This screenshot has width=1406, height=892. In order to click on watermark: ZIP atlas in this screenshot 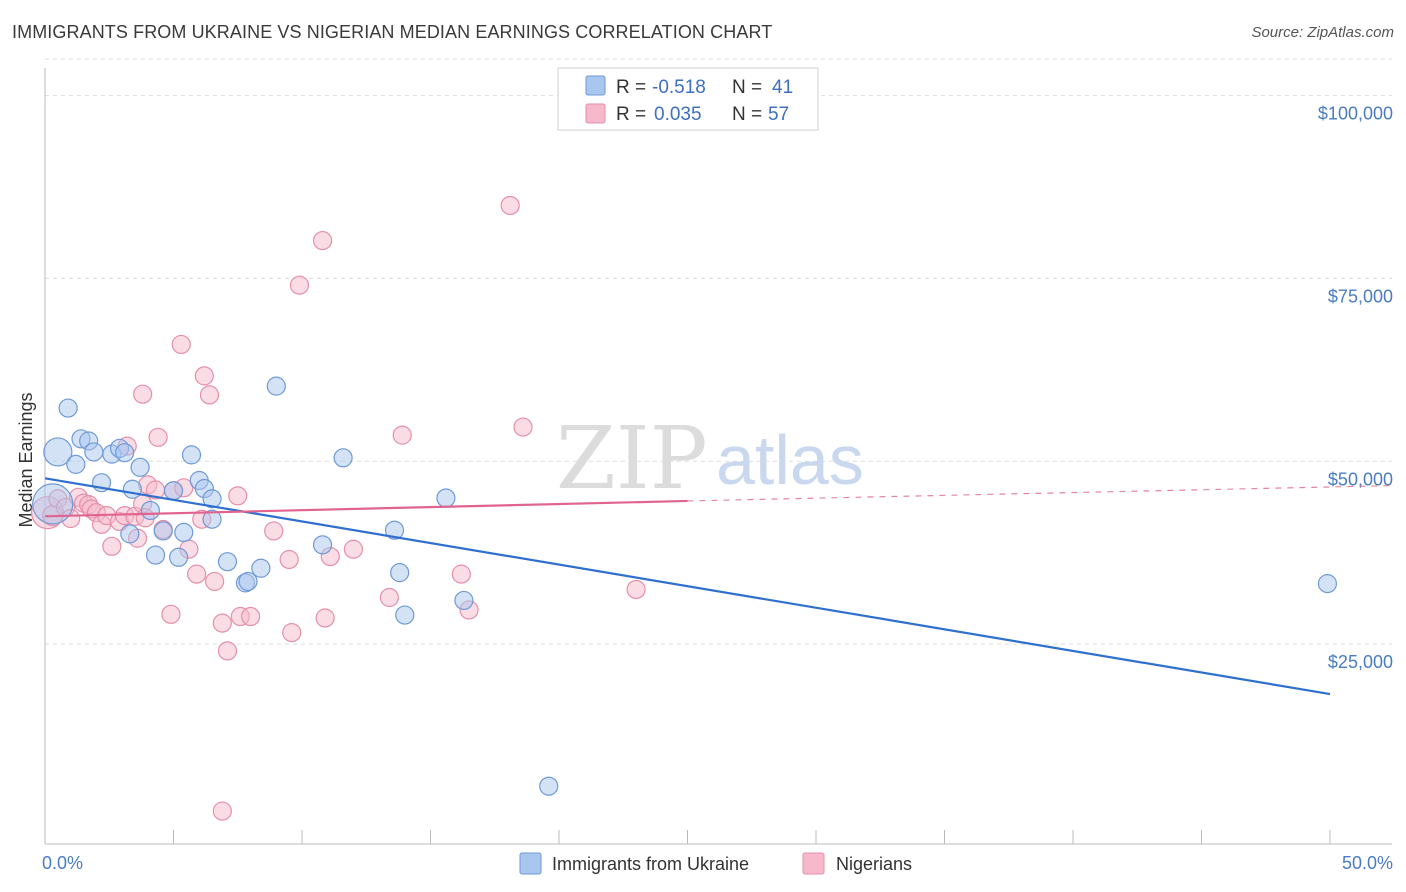, I will do `click(710, 459)`.